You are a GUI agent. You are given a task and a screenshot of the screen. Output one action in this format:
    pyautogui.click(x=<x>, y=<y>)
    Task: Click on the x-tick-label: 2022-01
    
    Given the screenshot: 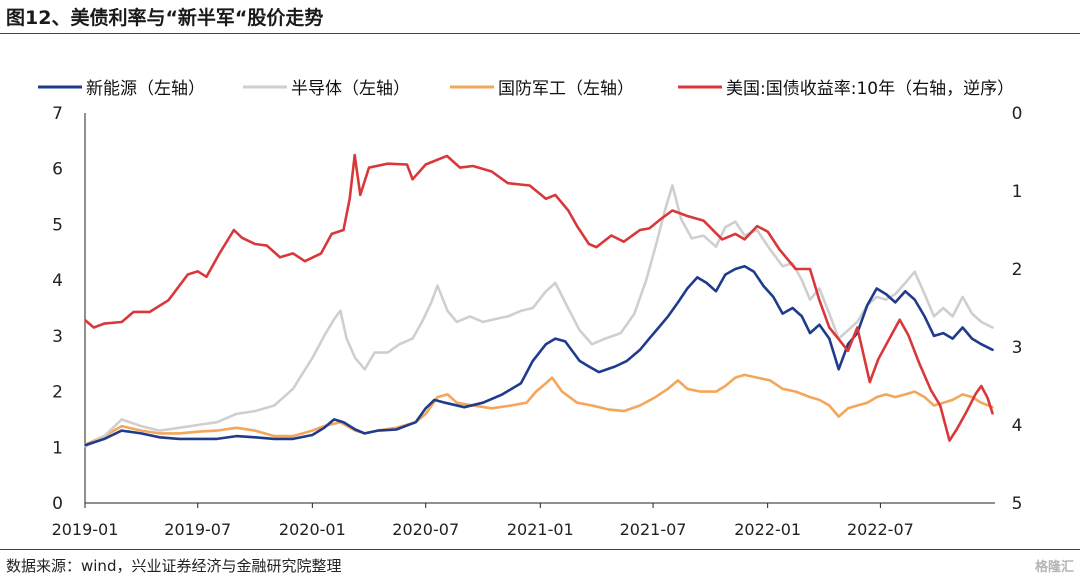 What is the action you would take?
    pyautogui.click(x=767, y=529)
    